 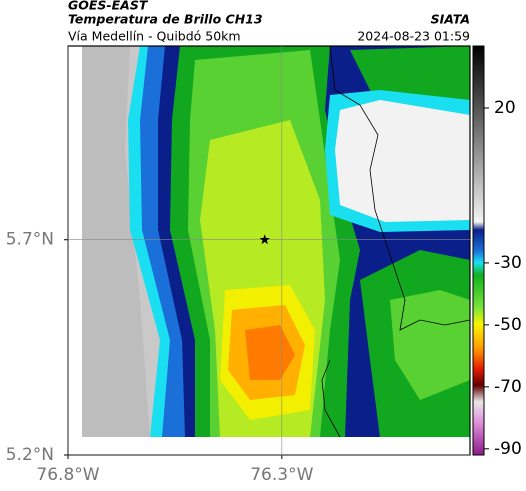 What do you see at coordinates (264, 239) in the screenshot?
I see `location-marker` at bounding box center [264, 239].